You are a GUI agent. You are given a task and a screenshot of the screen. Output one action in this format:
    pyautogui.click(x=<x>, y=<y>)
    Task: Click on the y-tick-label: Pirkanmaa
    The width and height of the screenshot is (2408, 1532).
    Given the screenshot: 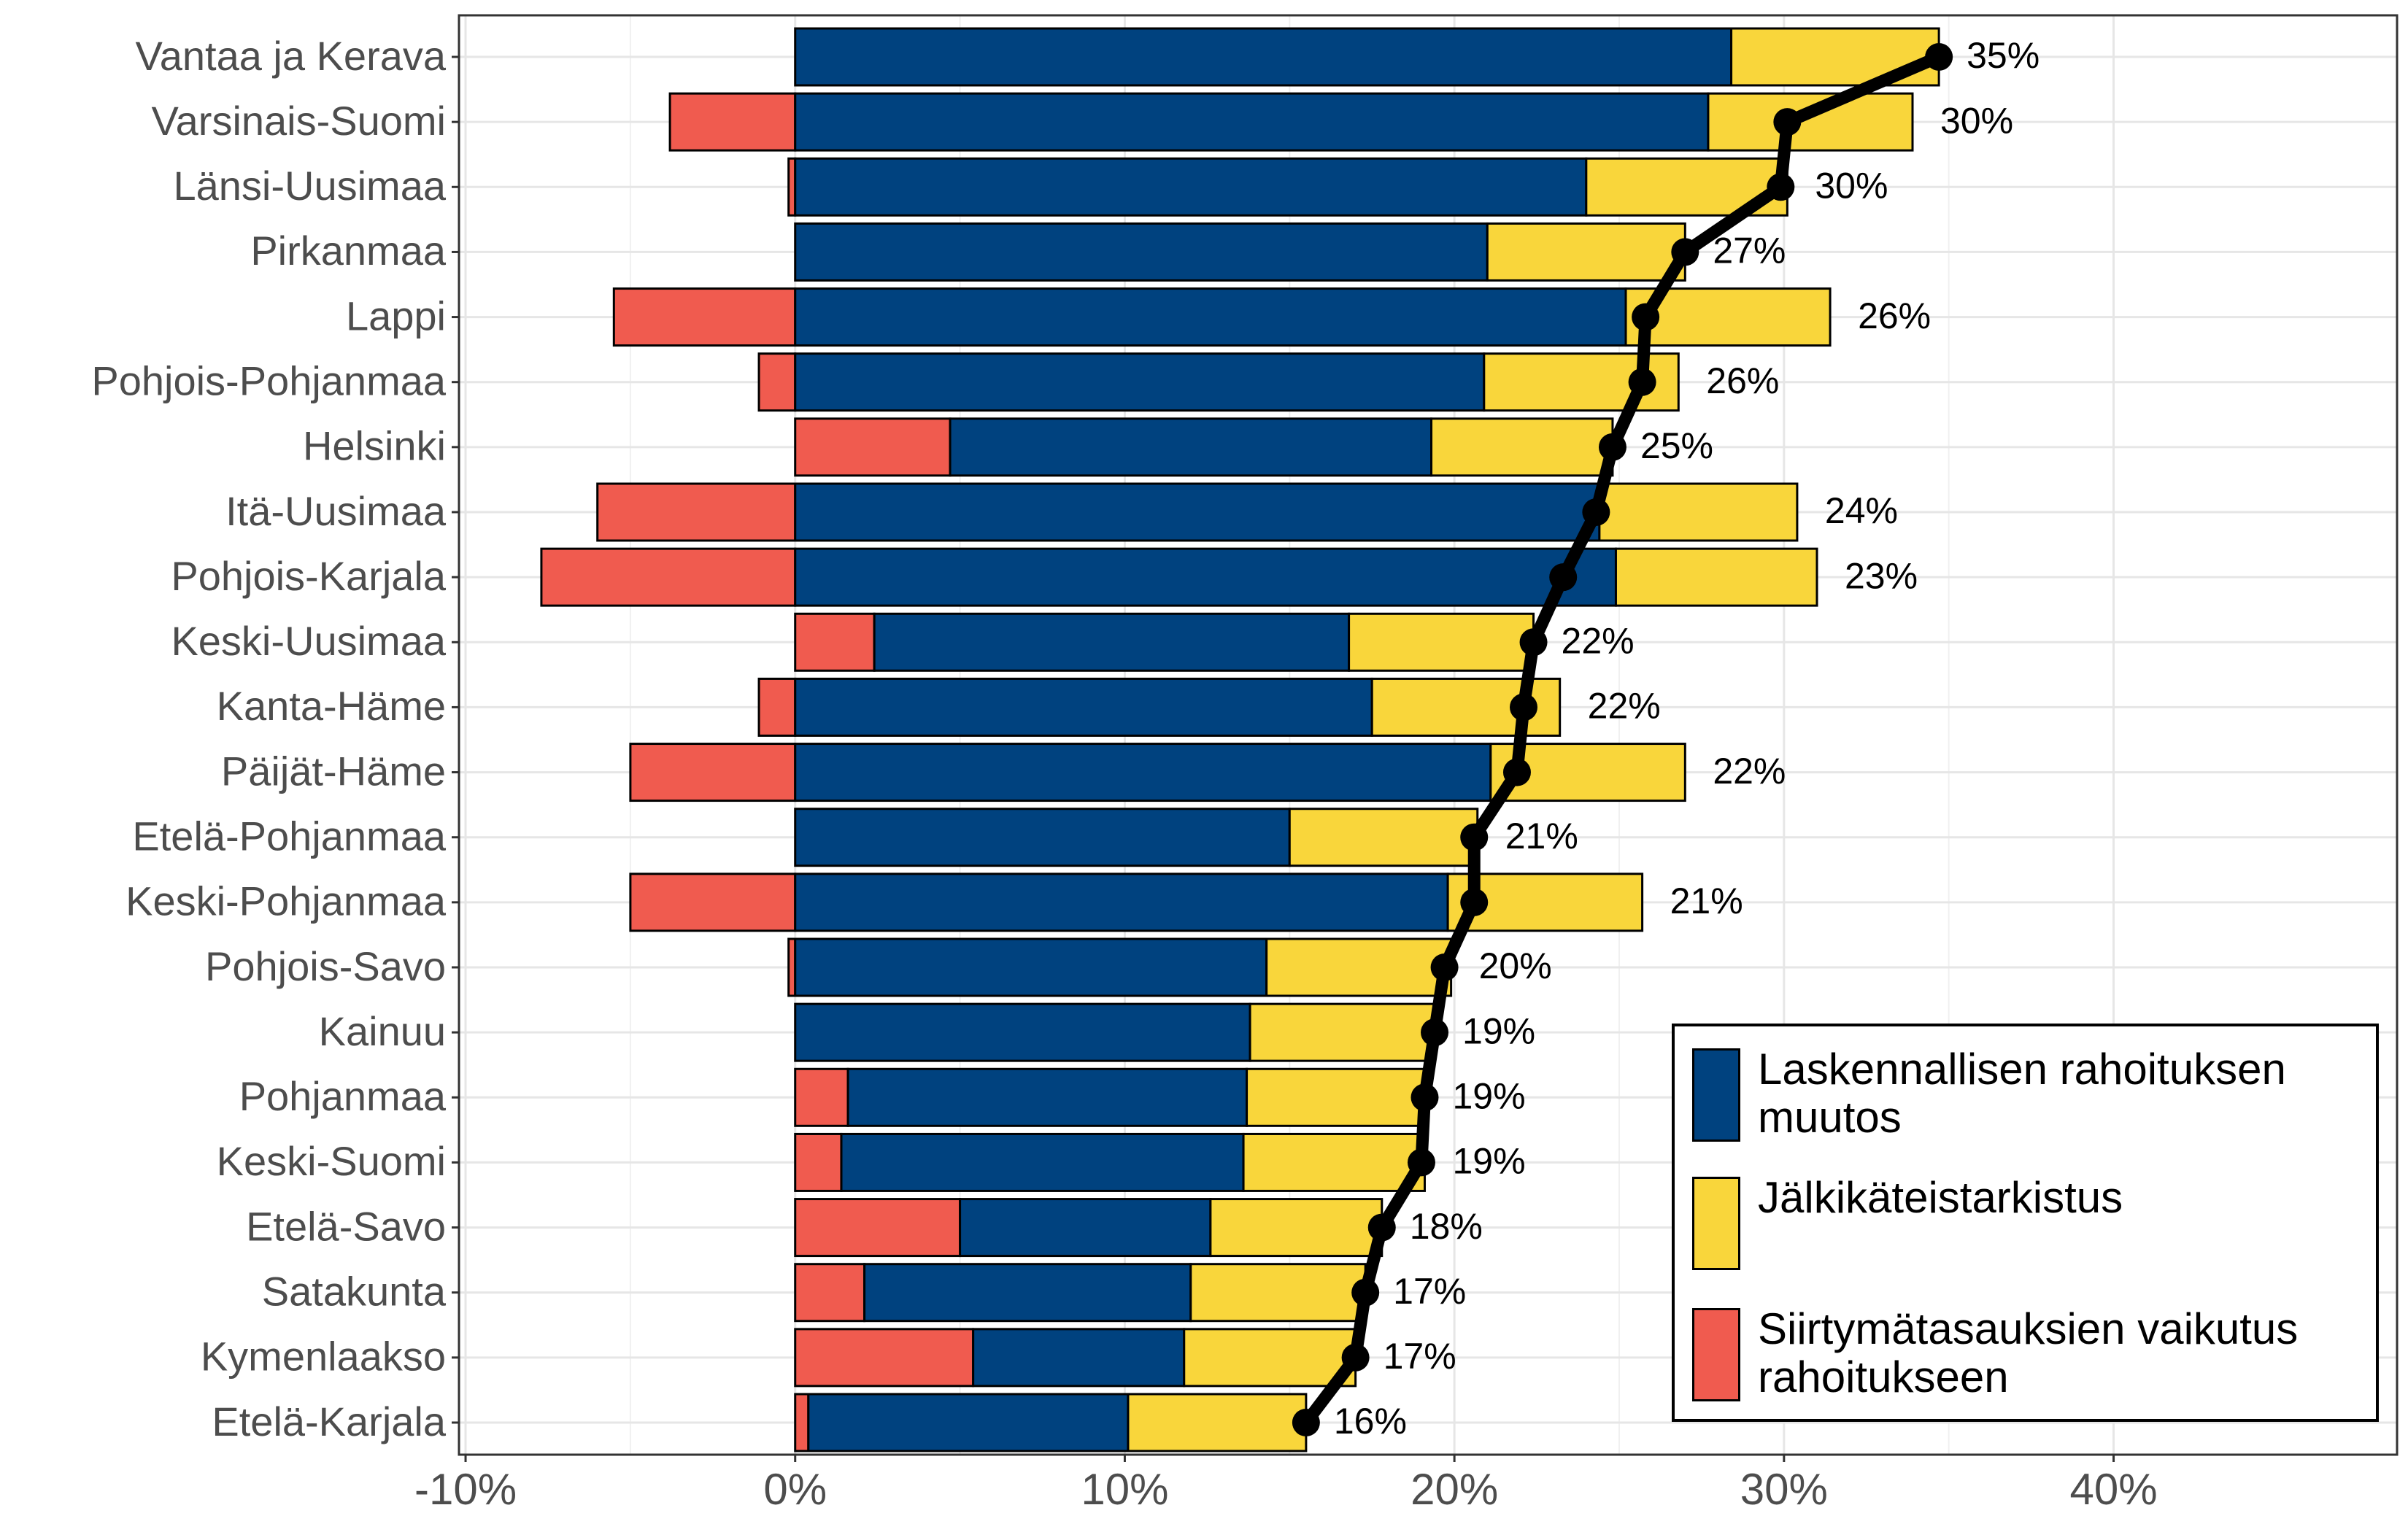 What is the action you would take?
    pyautogui.click(x=348, y=251)
    